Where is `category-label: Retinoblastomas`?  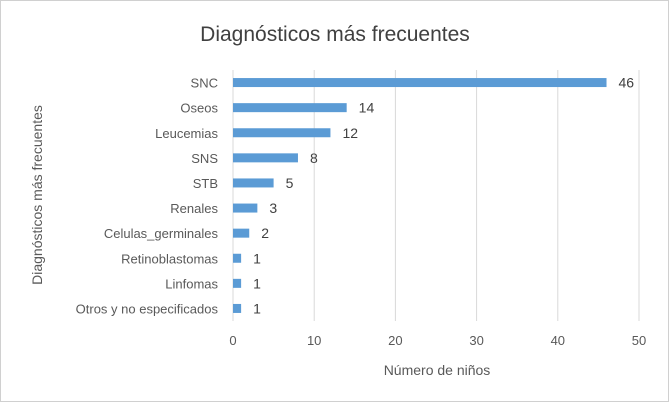 category-label: Retinoblastomas is located at coordinates (169, 258).